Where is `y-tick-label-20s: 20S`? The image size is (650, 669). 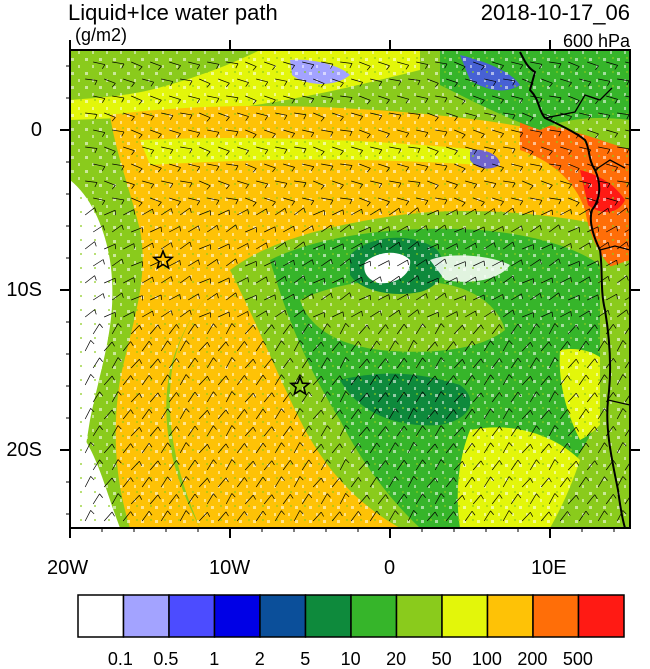 y-tick-label-20s: 20S is located at coordinates (21, 450).